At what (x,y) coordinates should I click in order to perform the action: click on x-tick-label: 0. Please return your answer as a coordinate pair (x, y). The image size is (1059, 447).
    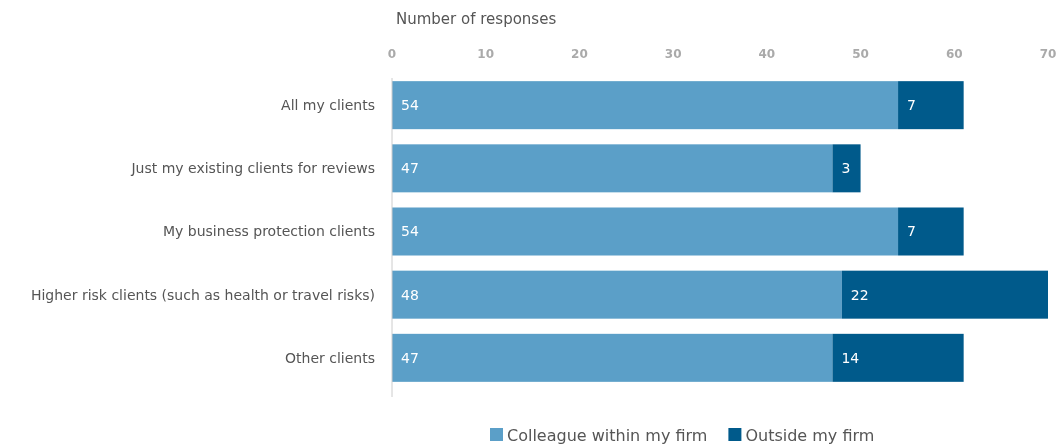
    Looking at the image, I should click on (392, 54).